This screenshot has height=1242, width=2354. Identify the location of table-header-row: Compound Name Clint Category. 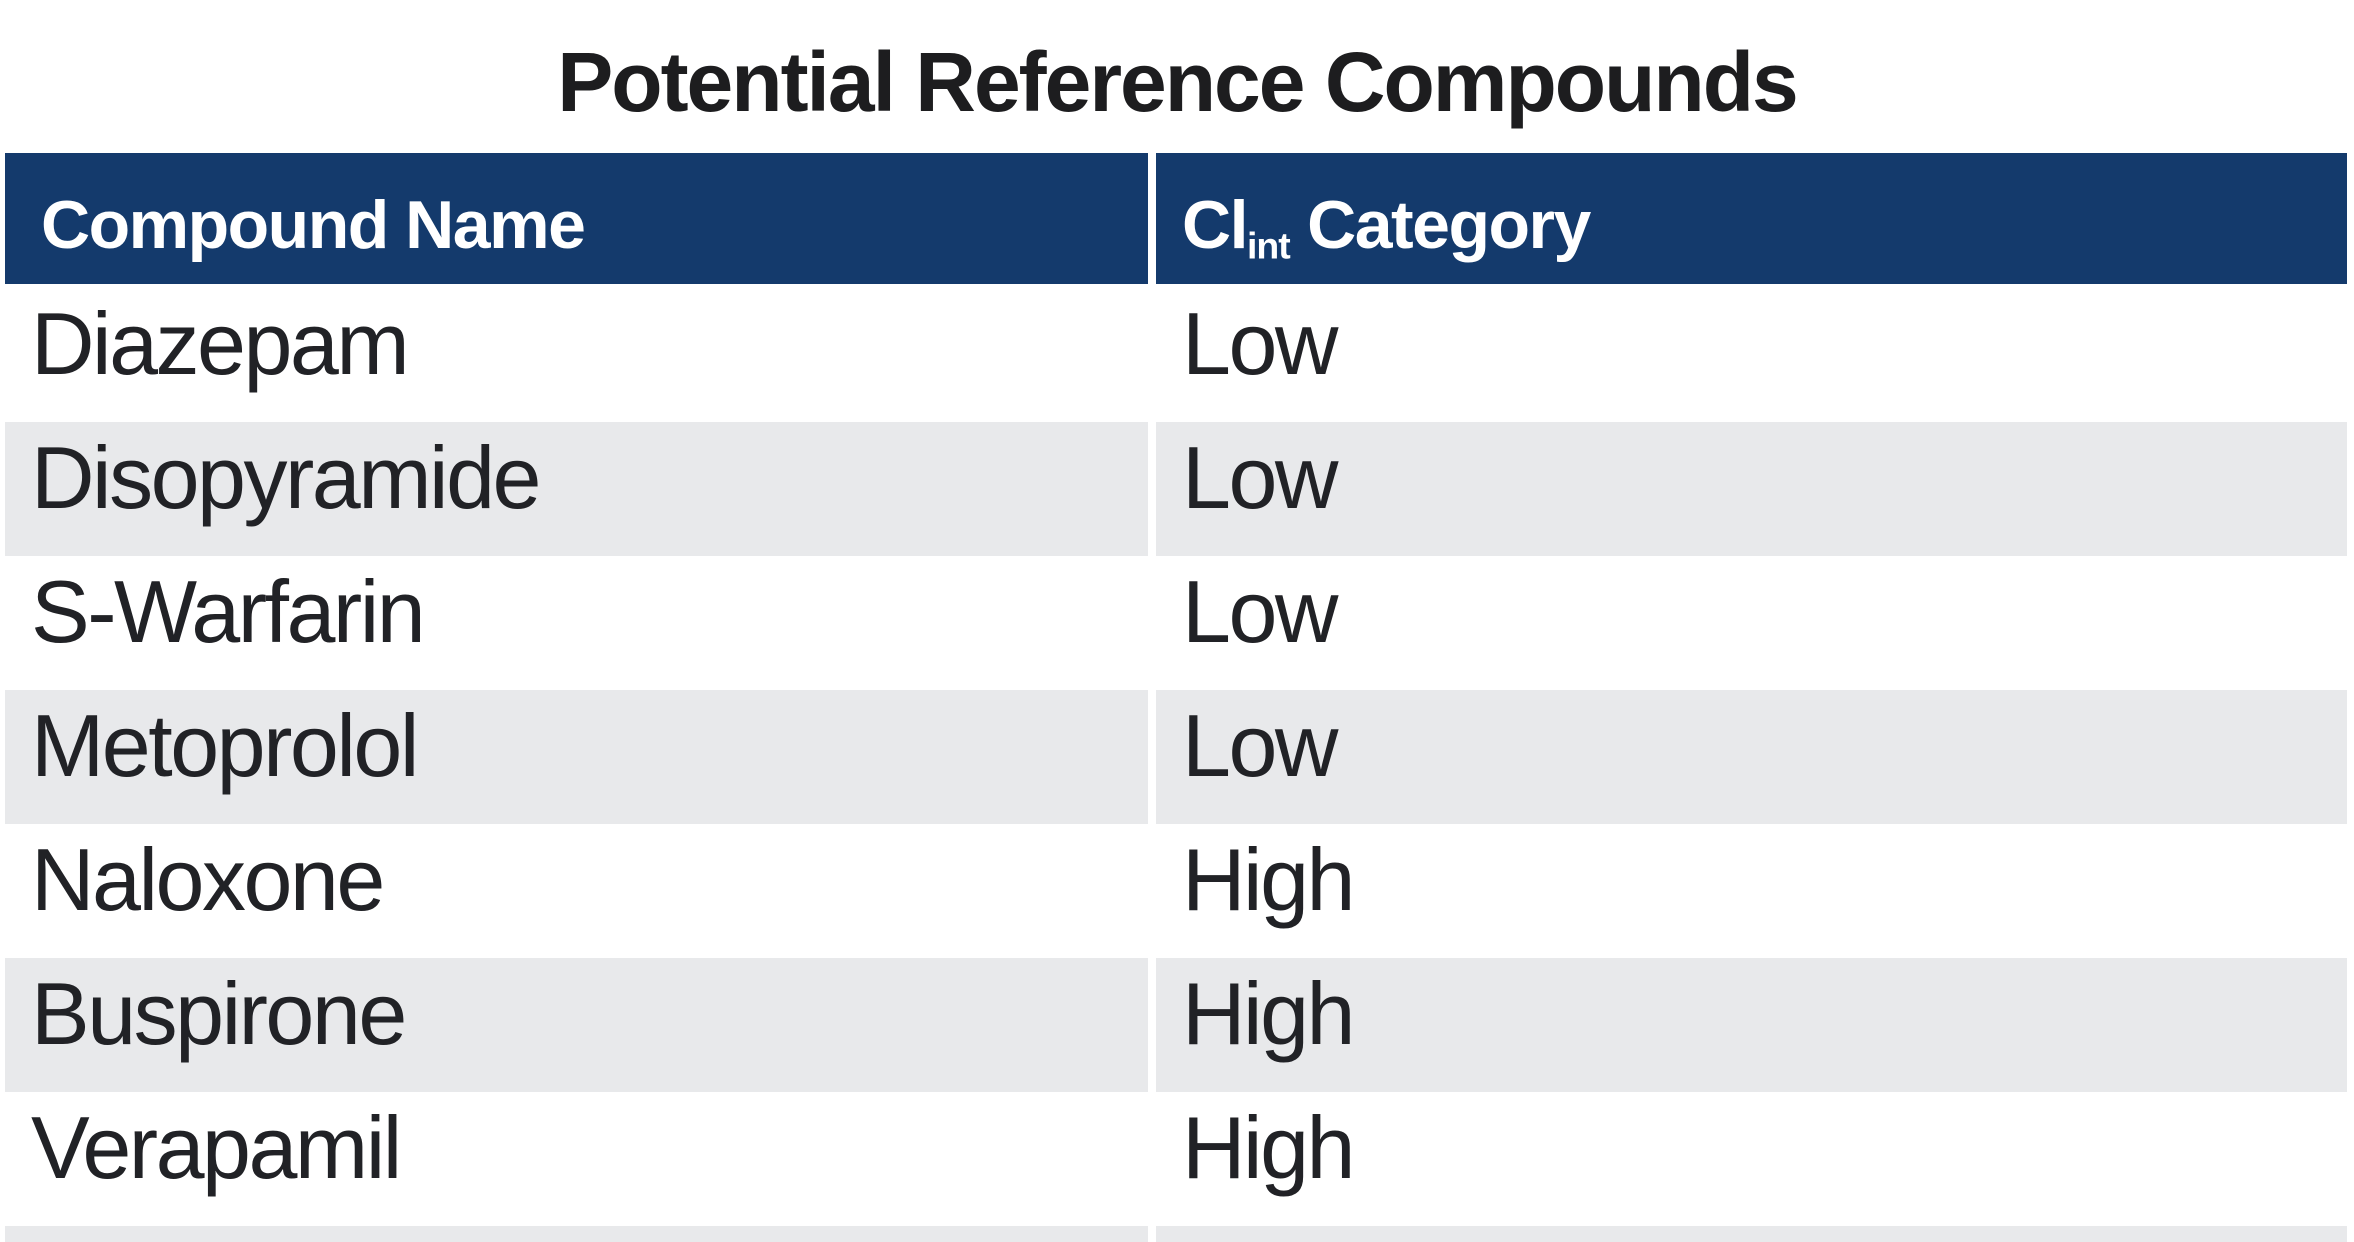
(1176, 218).